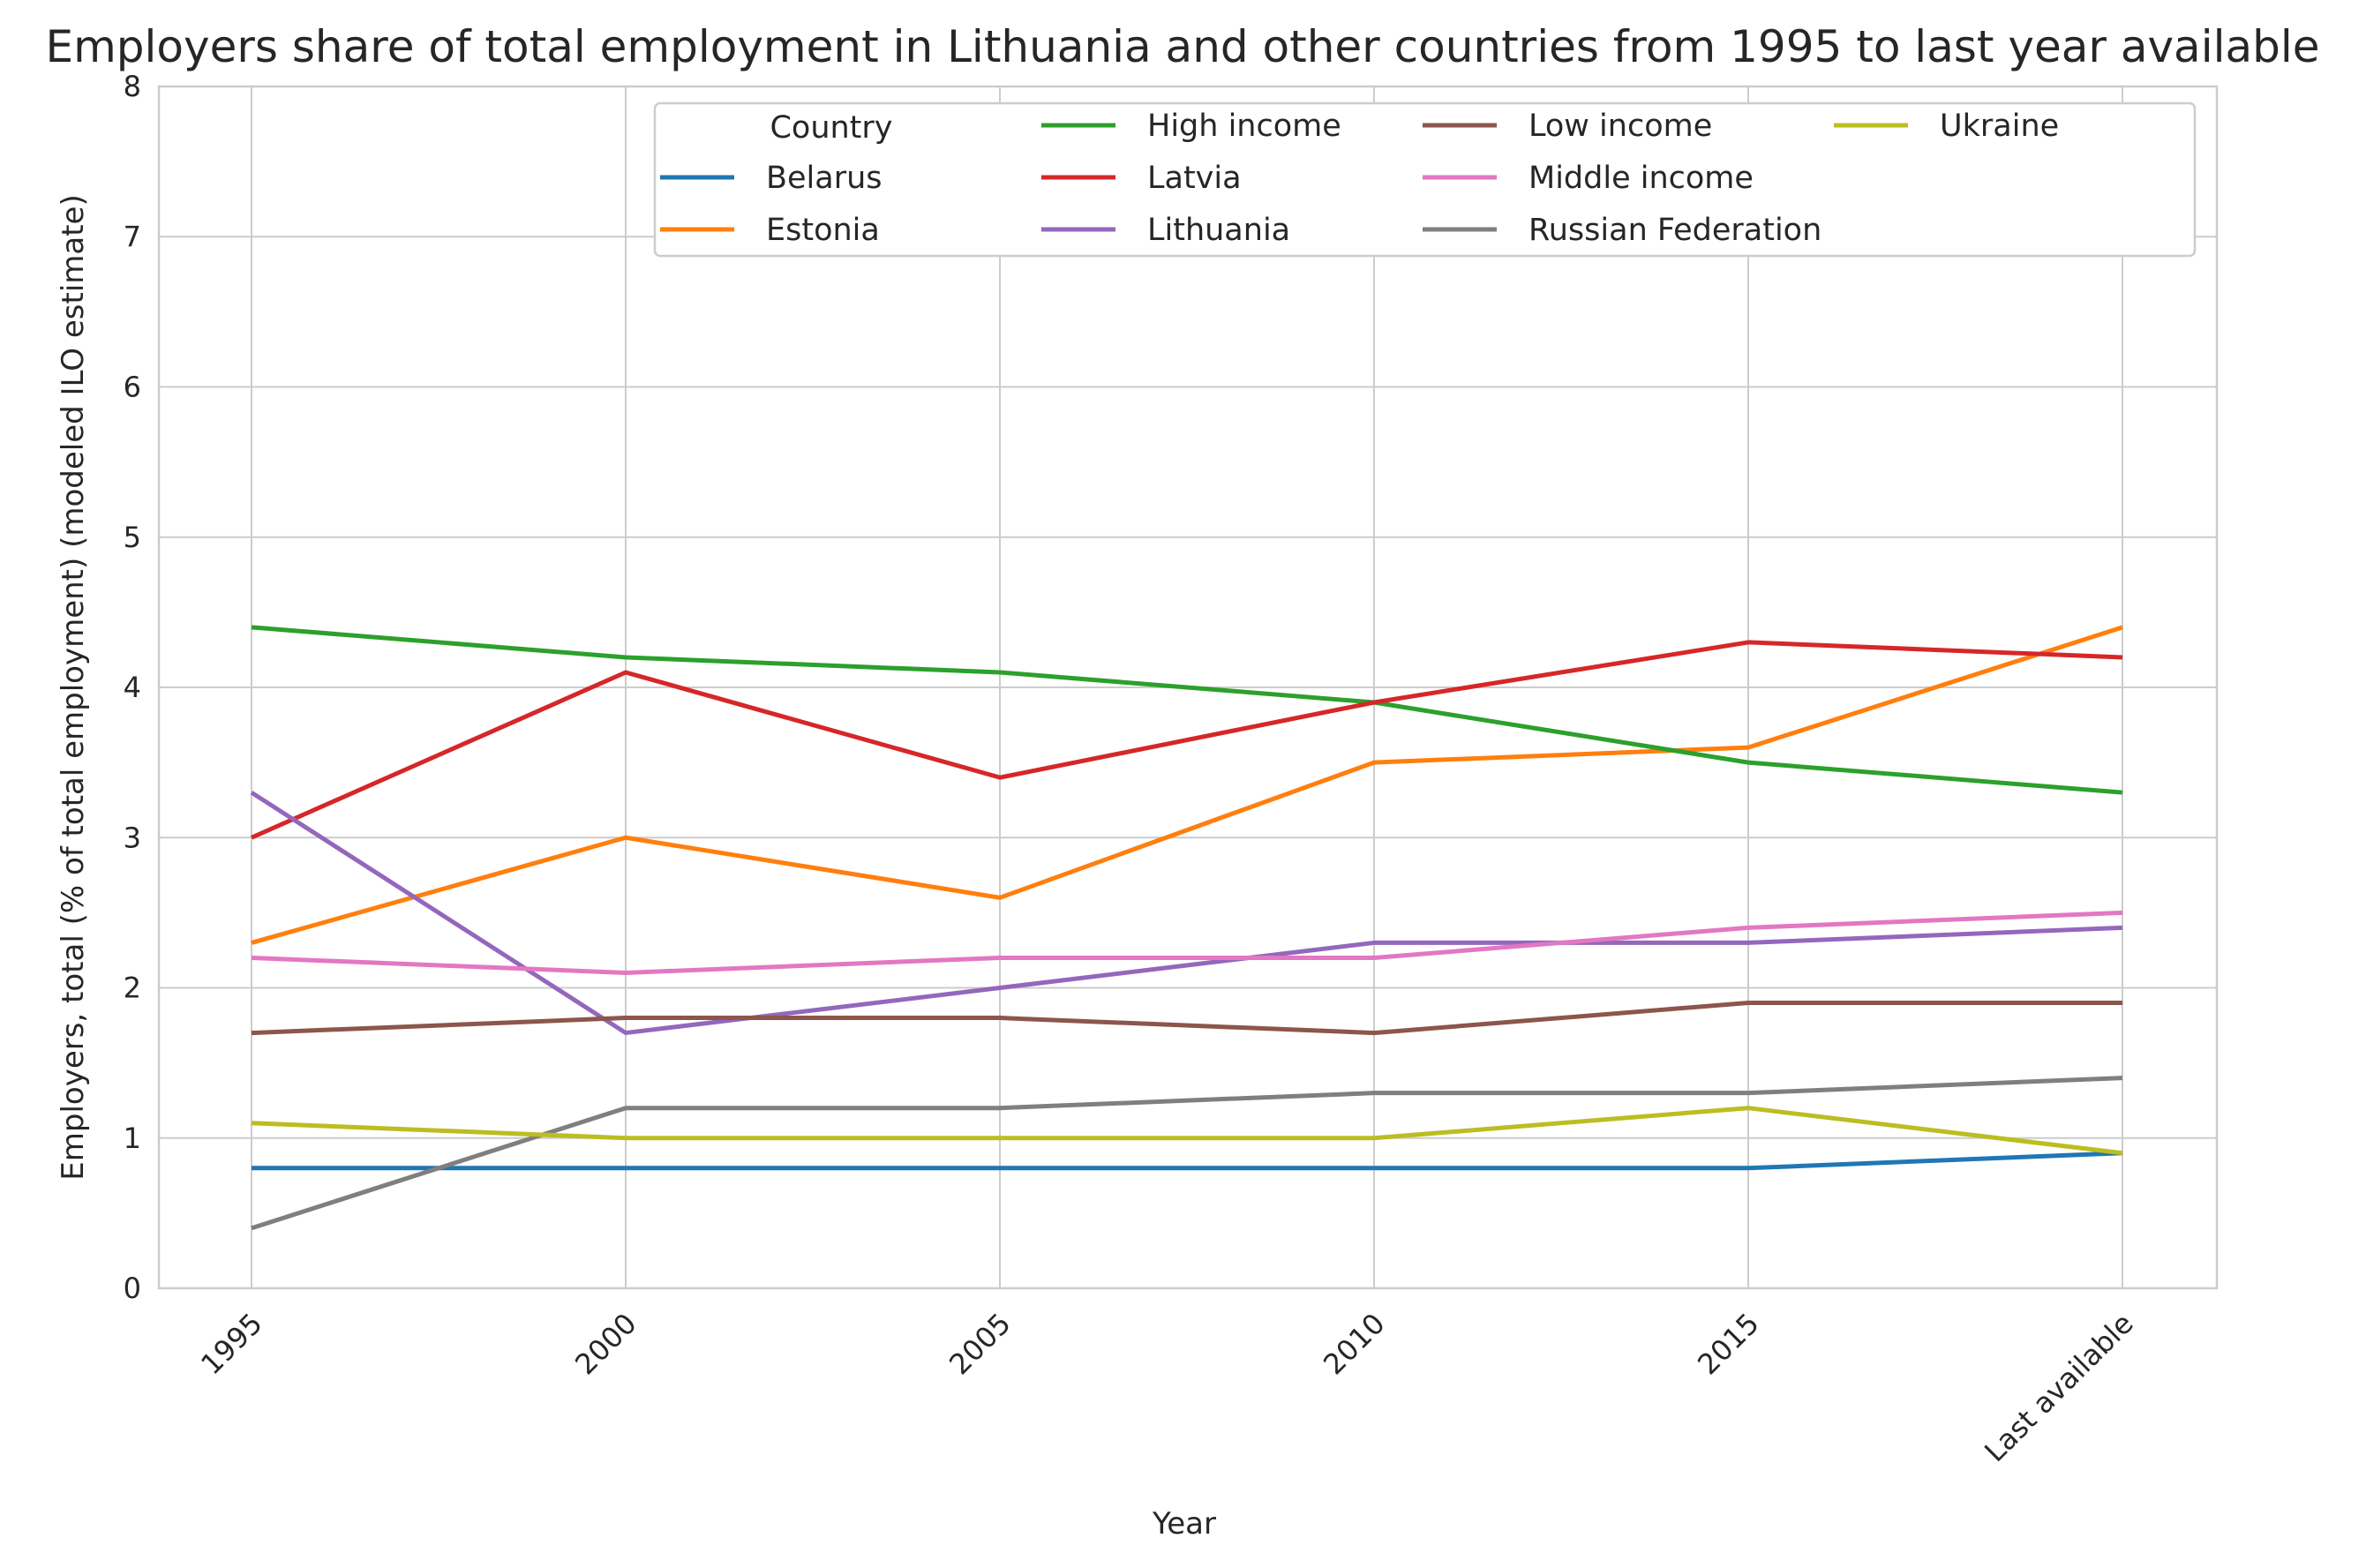  I want to click on legend-label-middle-income: Middle income, so click(1641, 178).